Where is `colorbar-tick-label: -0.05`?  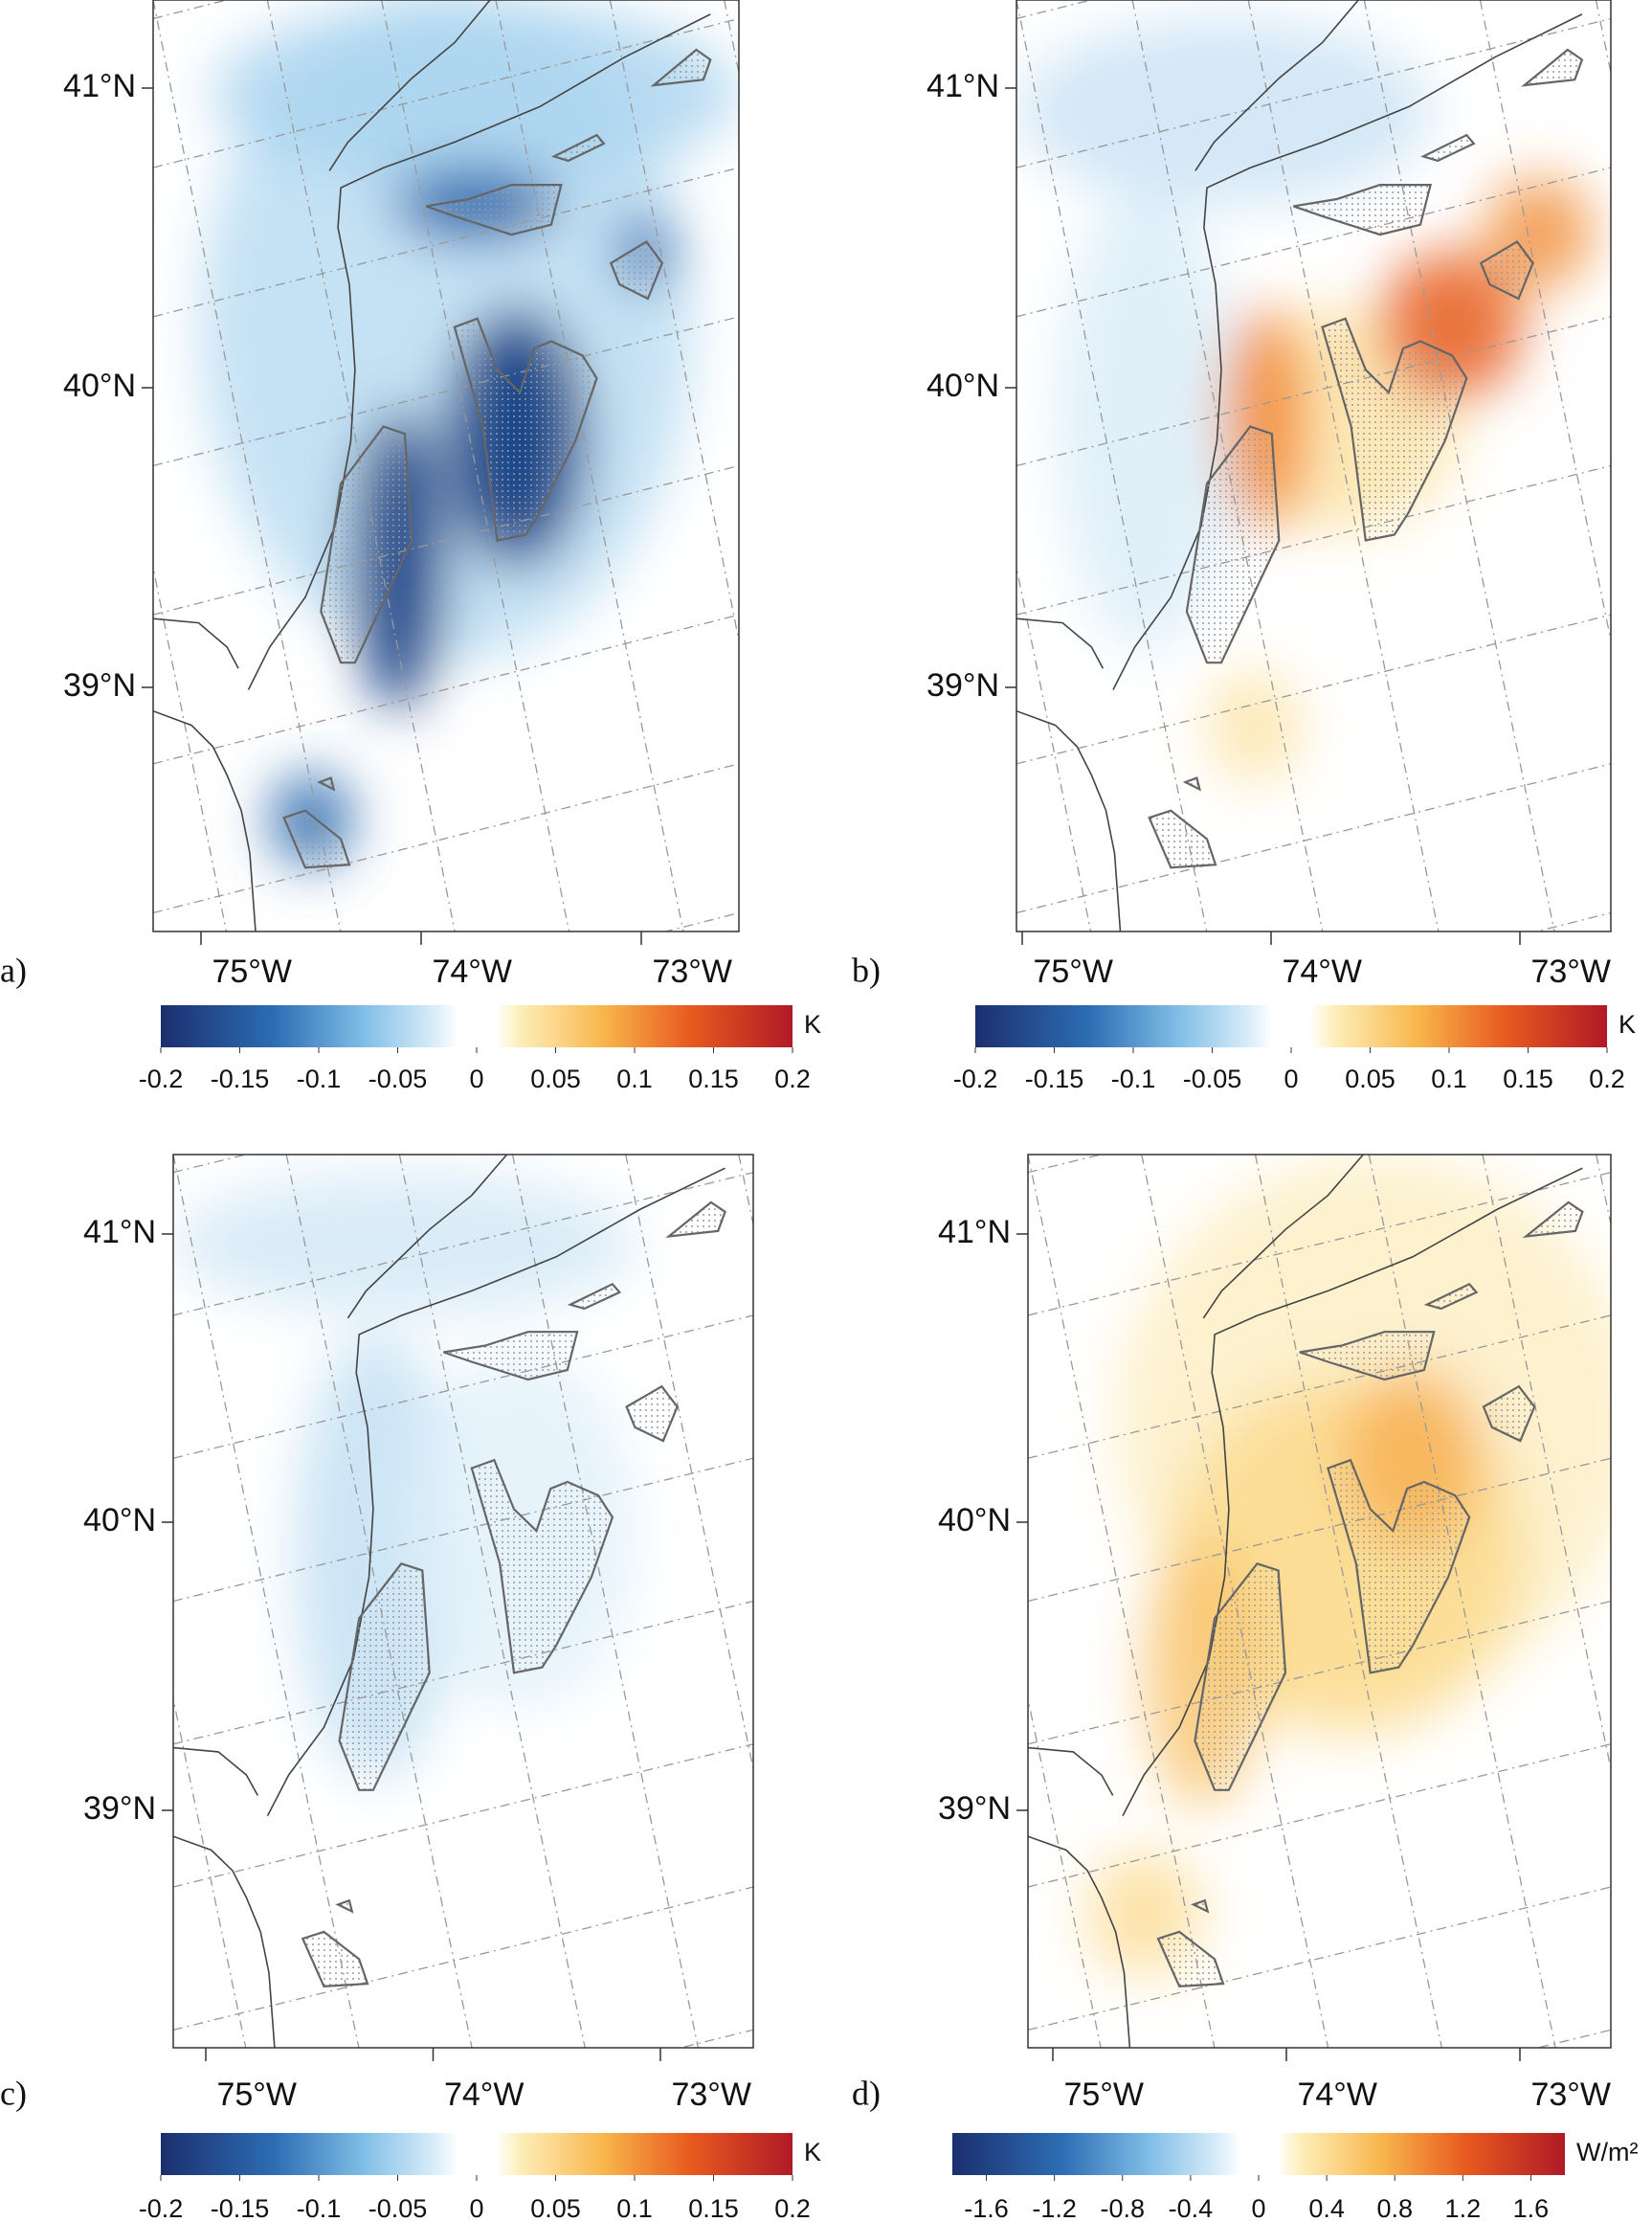
colorbar-tick-label: -0.05 is located at coordinates (398, 1079).